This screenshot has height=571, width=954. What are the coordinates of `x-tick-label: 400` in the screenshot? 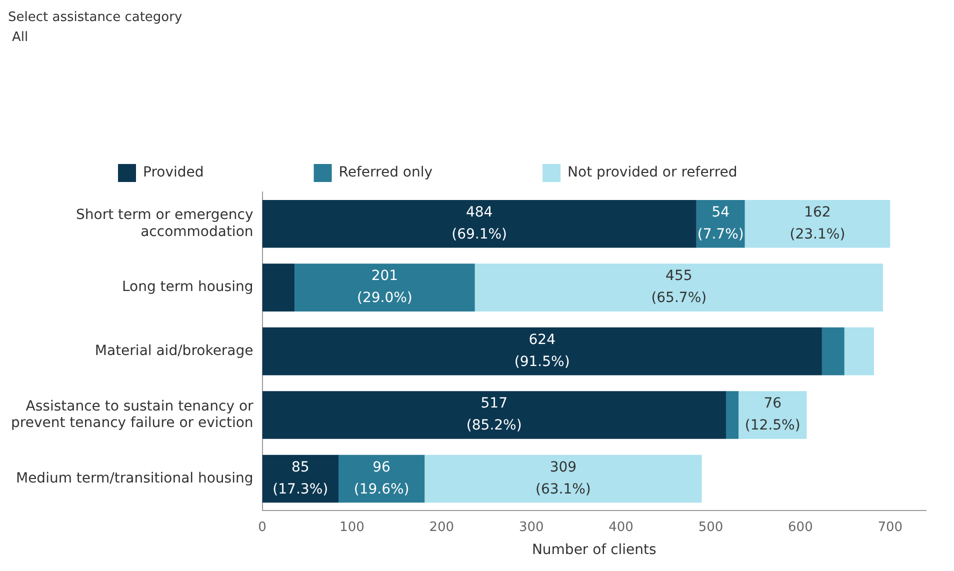 It's located at (621, 527).